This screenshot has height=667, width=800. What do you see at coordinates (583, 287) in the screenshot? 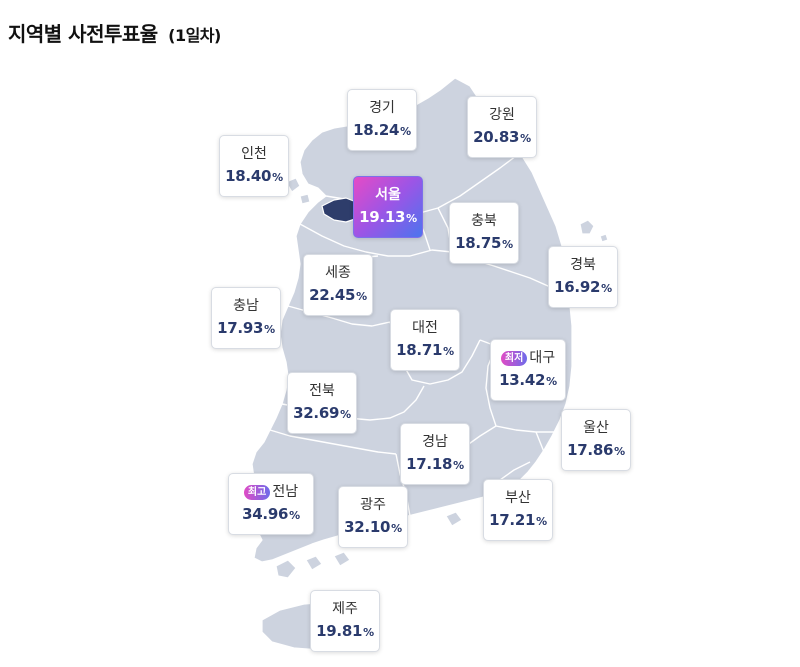
I see `region-rate: 16.92%` at bounding box center [583, 287].